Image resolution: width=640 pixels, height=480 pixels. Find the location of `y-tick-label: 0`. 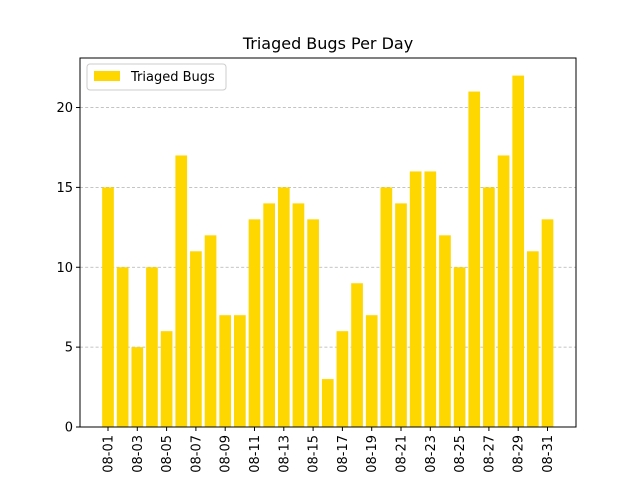

y-tick-label: 0 is located at coordinates (69, 428).